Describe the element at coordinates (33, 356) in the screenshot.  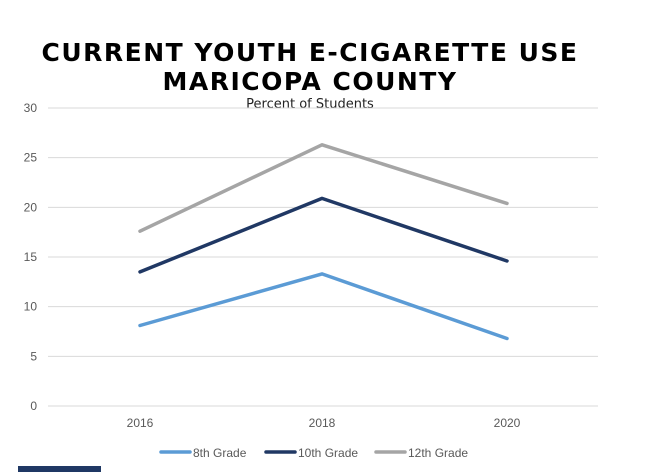
I see `y-tick-label: 5` at that location.